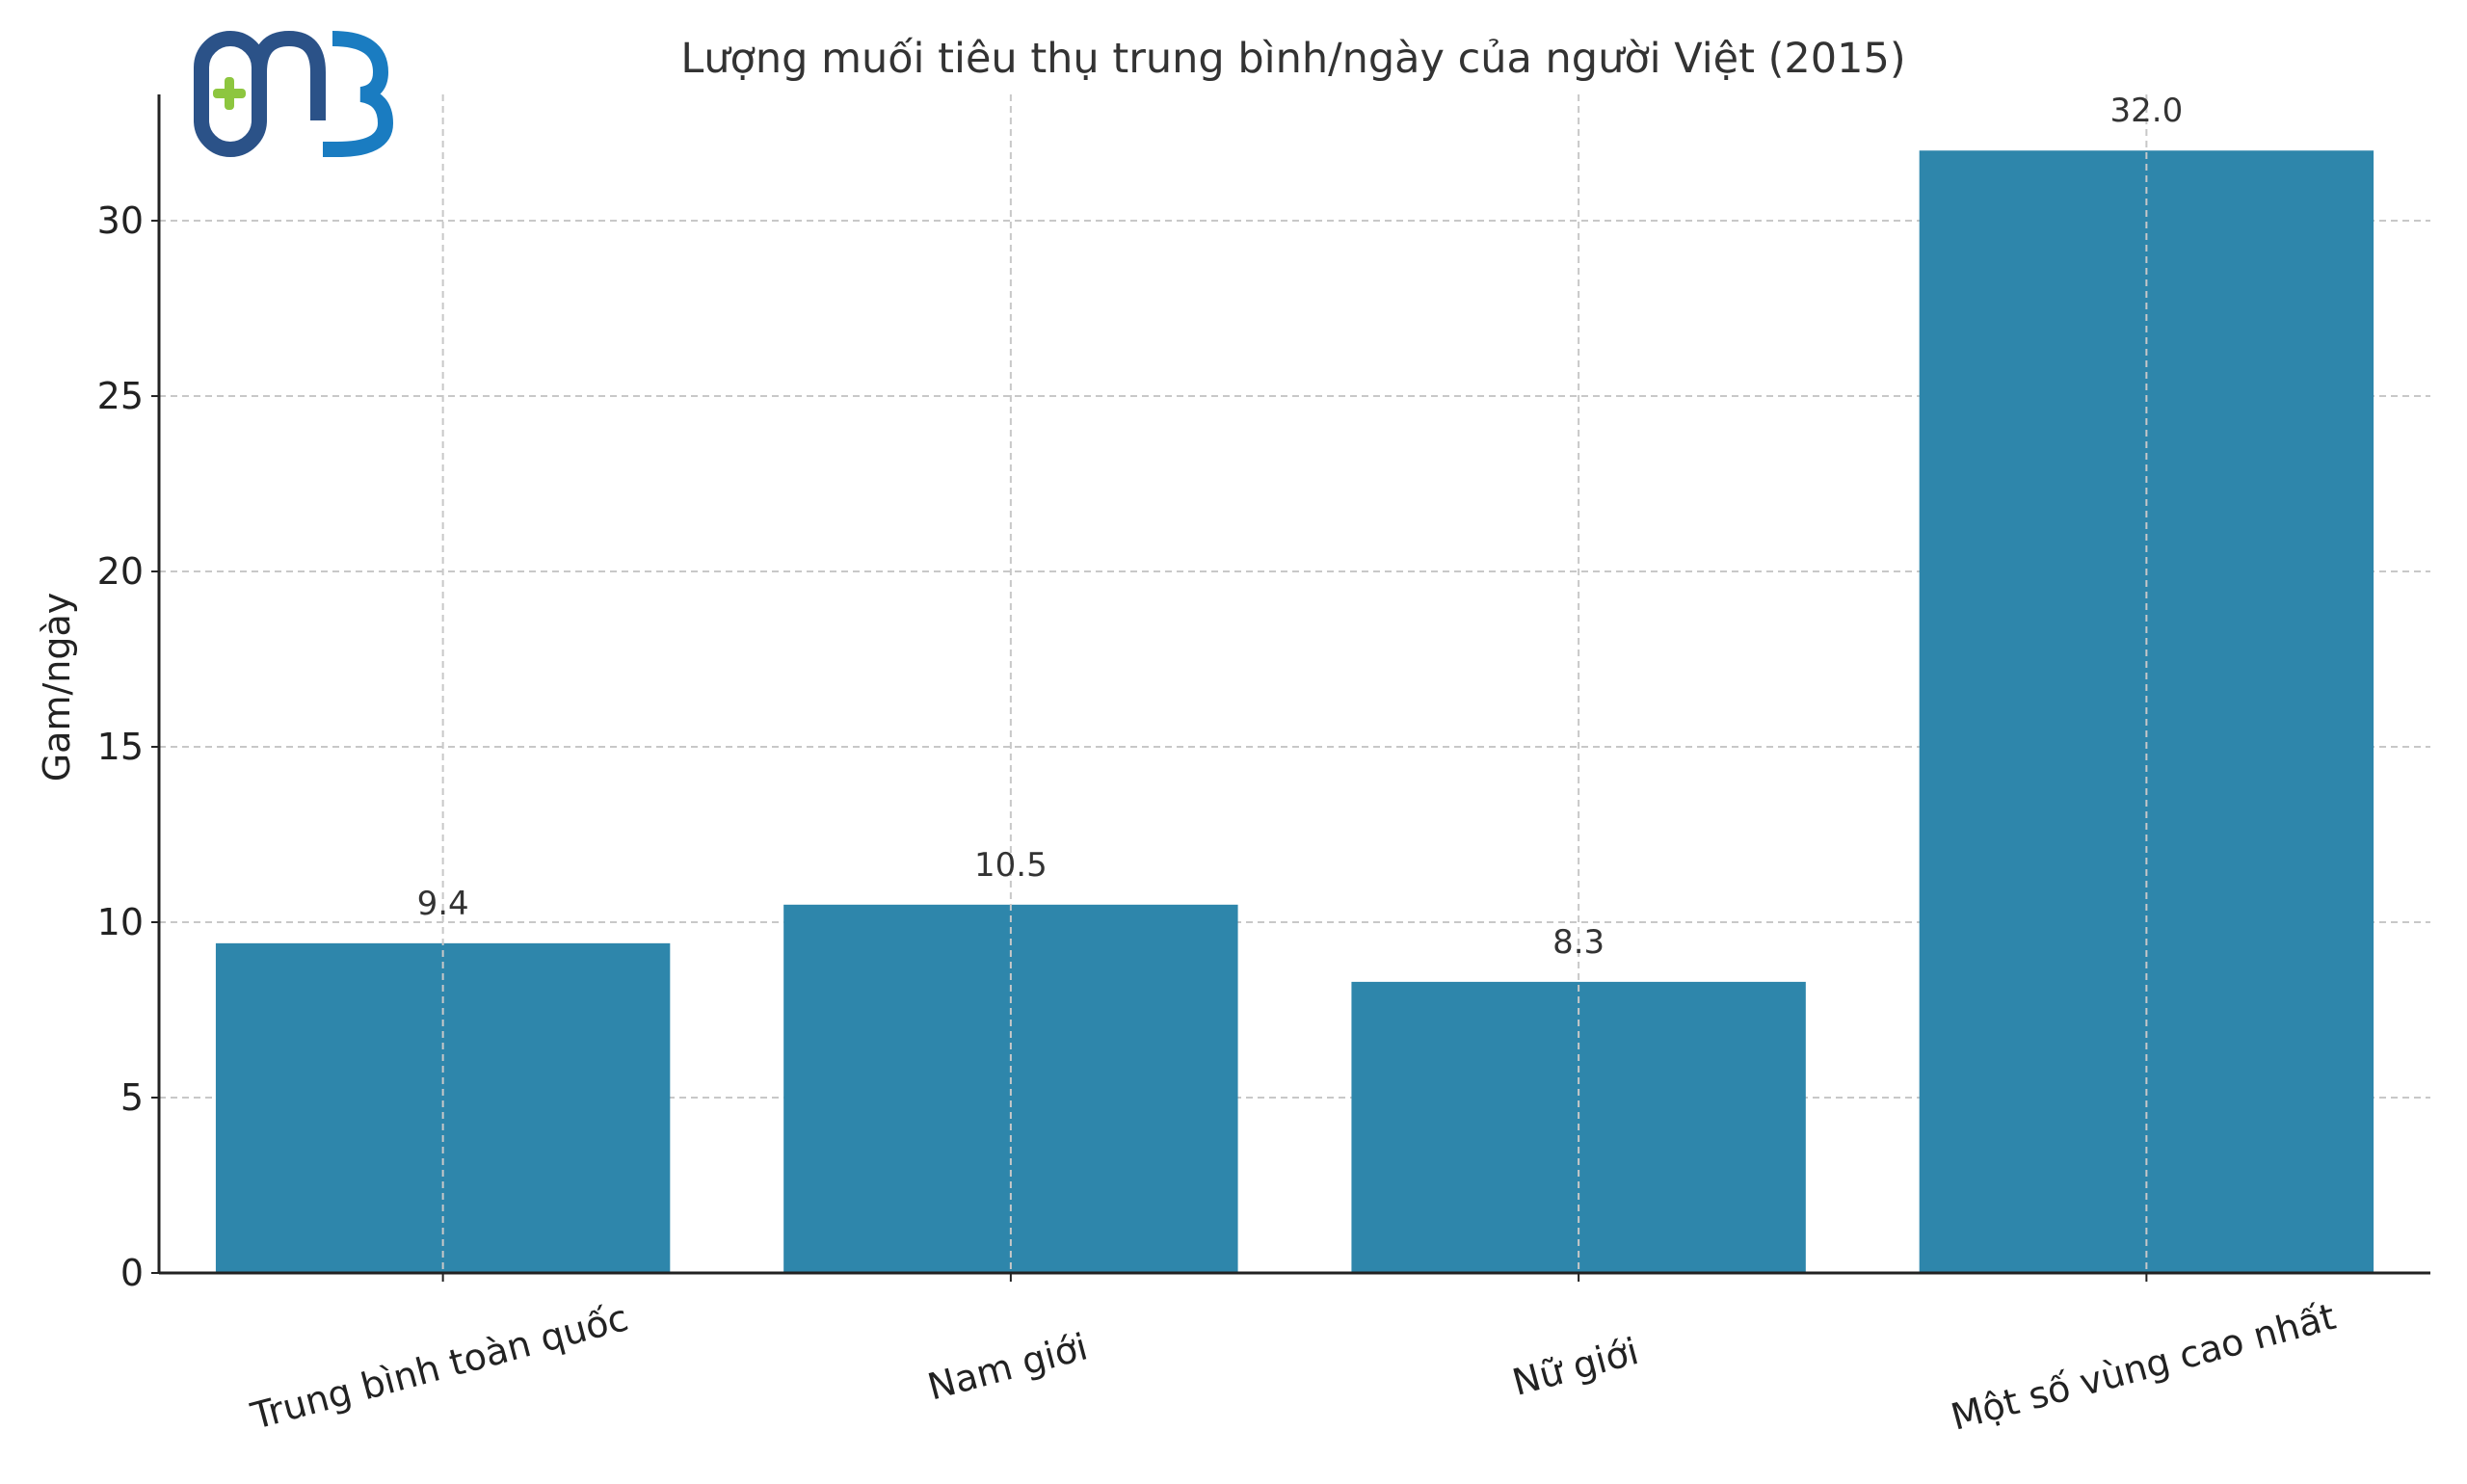  What do you see at coordinates (443, 904) in the screenshot?
I see `data-label: 9.4` at bounding box center [443, 904].